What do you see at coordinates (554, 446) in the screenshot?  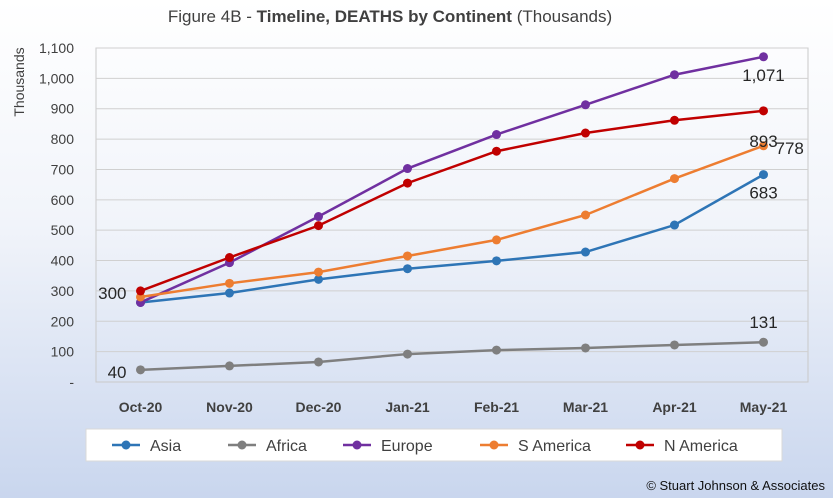 I see `legend-label: S America` at bounding box center [554, 446].